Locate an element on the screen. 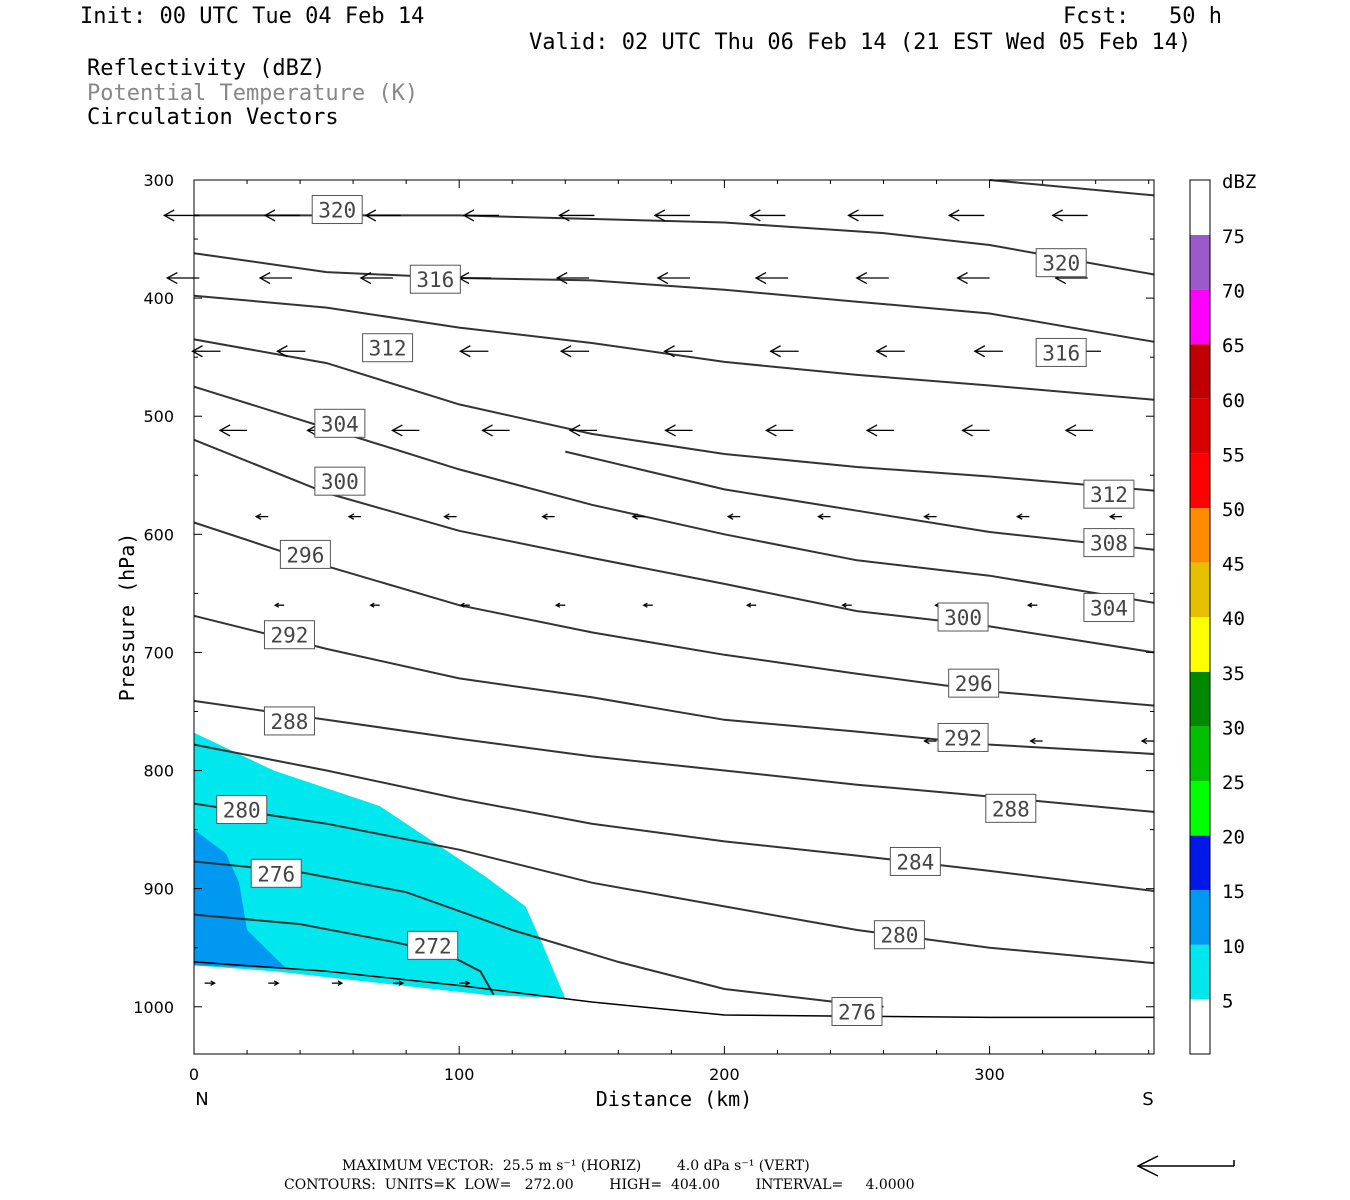 Image resolution: width=1350 pixels, height=1200 pixels. colorbar-tick-label: 35 is located at coordinates (1233, 674).